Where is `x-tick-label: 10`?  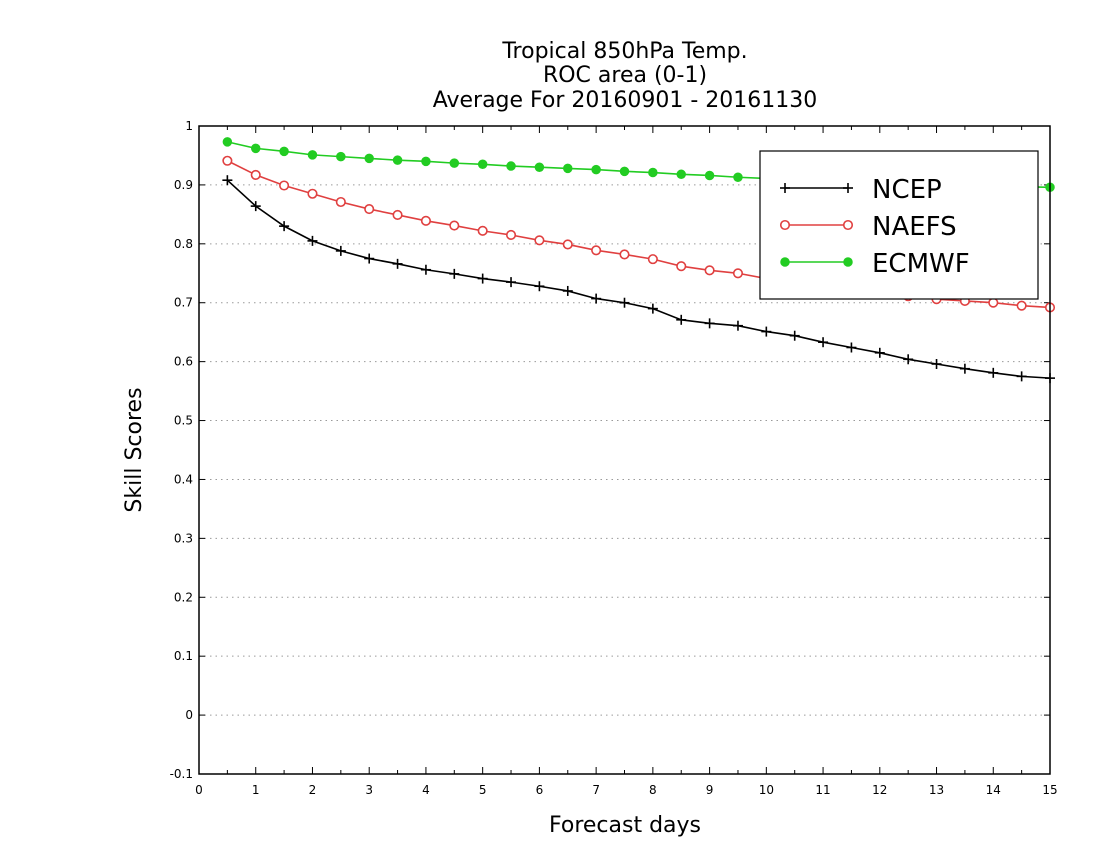
x-tick-label: 10 is located at coordinates (766, 790).